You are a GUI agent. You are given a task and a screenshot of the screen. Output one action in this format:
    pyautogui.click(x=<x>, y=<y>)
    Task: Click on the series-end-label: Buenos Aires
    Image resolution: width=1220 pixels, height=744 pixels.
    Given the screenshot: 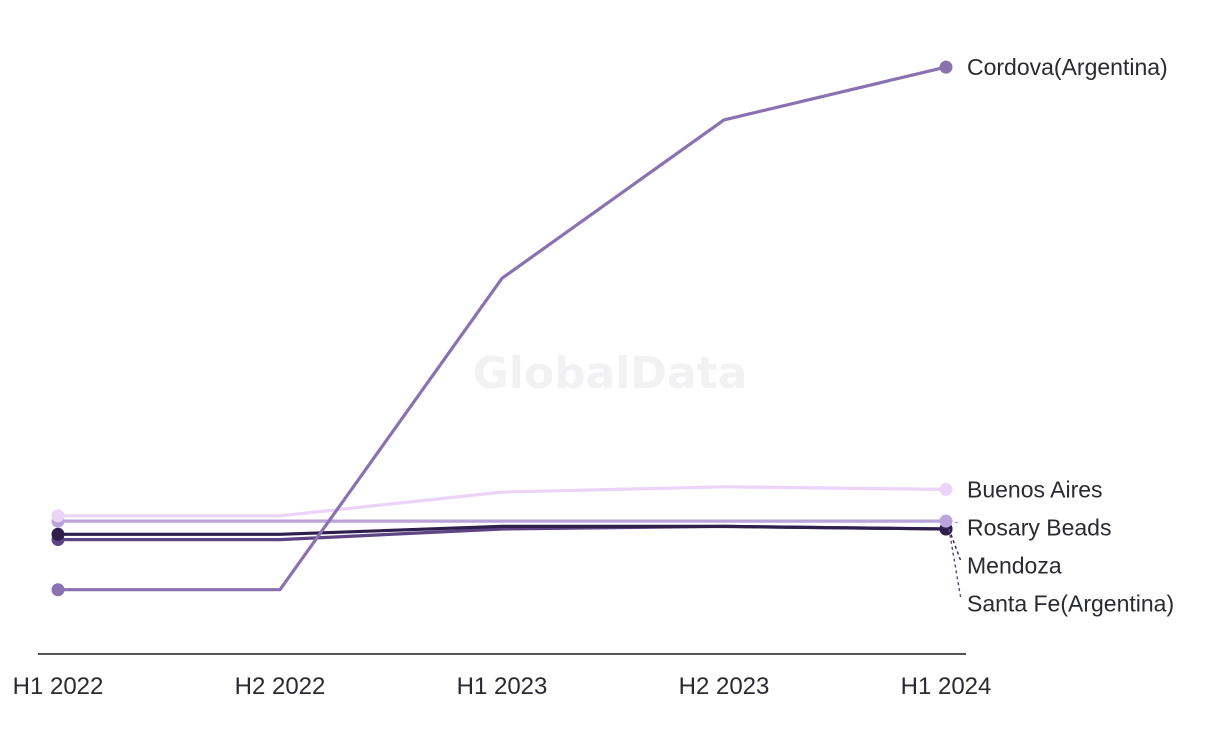 What is the action you would take?
    pyautogui.click(x=1035, y=489)
    